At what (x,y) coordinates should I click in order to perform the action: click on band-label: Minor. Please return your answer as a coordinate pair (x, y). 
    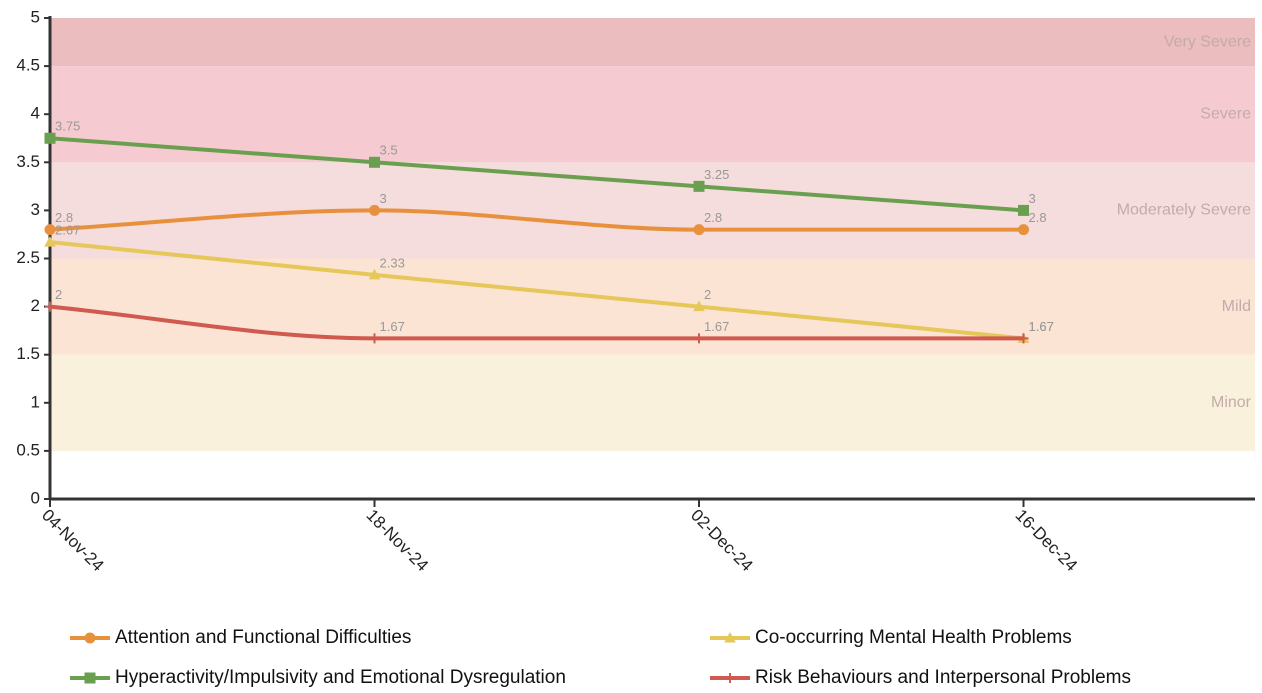
    Looking at the image, I should click on (1231, 402).